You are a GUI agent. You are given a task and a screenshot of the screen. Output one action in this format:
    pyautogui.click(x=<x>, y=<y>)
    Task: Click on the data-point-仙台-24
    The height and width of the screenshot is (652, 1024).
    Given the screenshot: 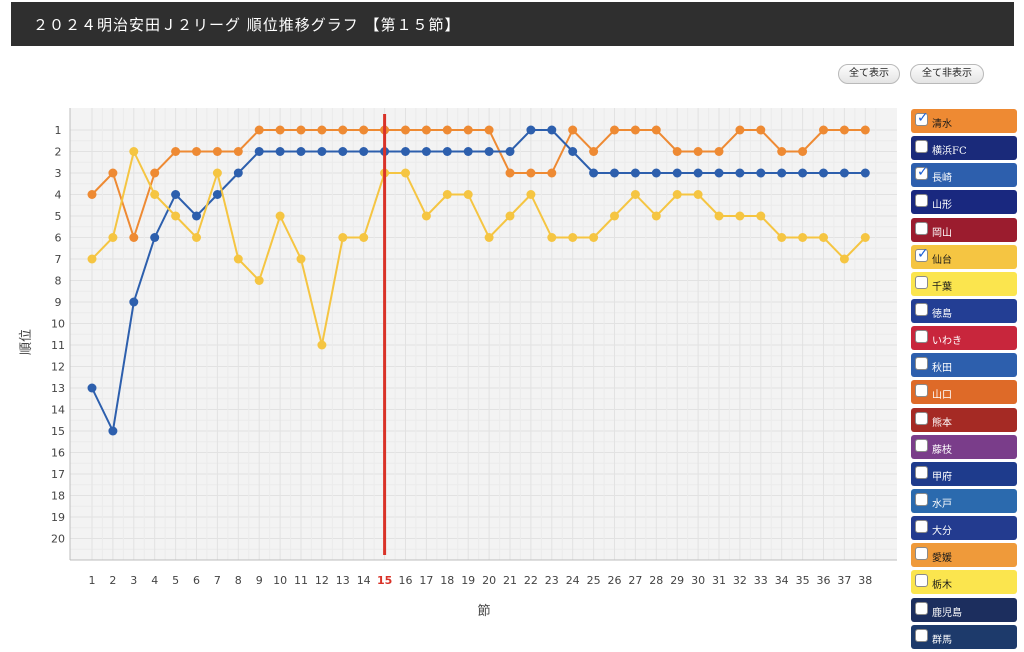 What is the action you would take?
    pyautogui.click(x=573, y=237)
    